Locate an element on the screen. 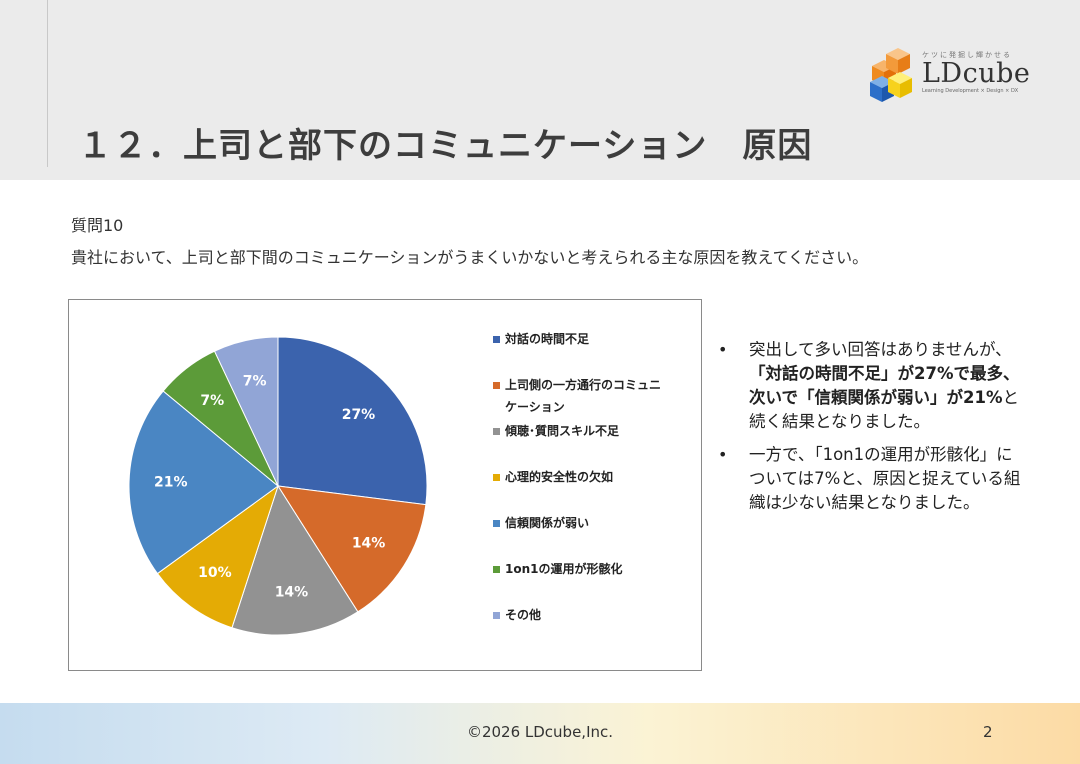 The height and width of the screenshot is (764, 1080). pie-data-label-6: 7% is located at coordinates (255, 381).